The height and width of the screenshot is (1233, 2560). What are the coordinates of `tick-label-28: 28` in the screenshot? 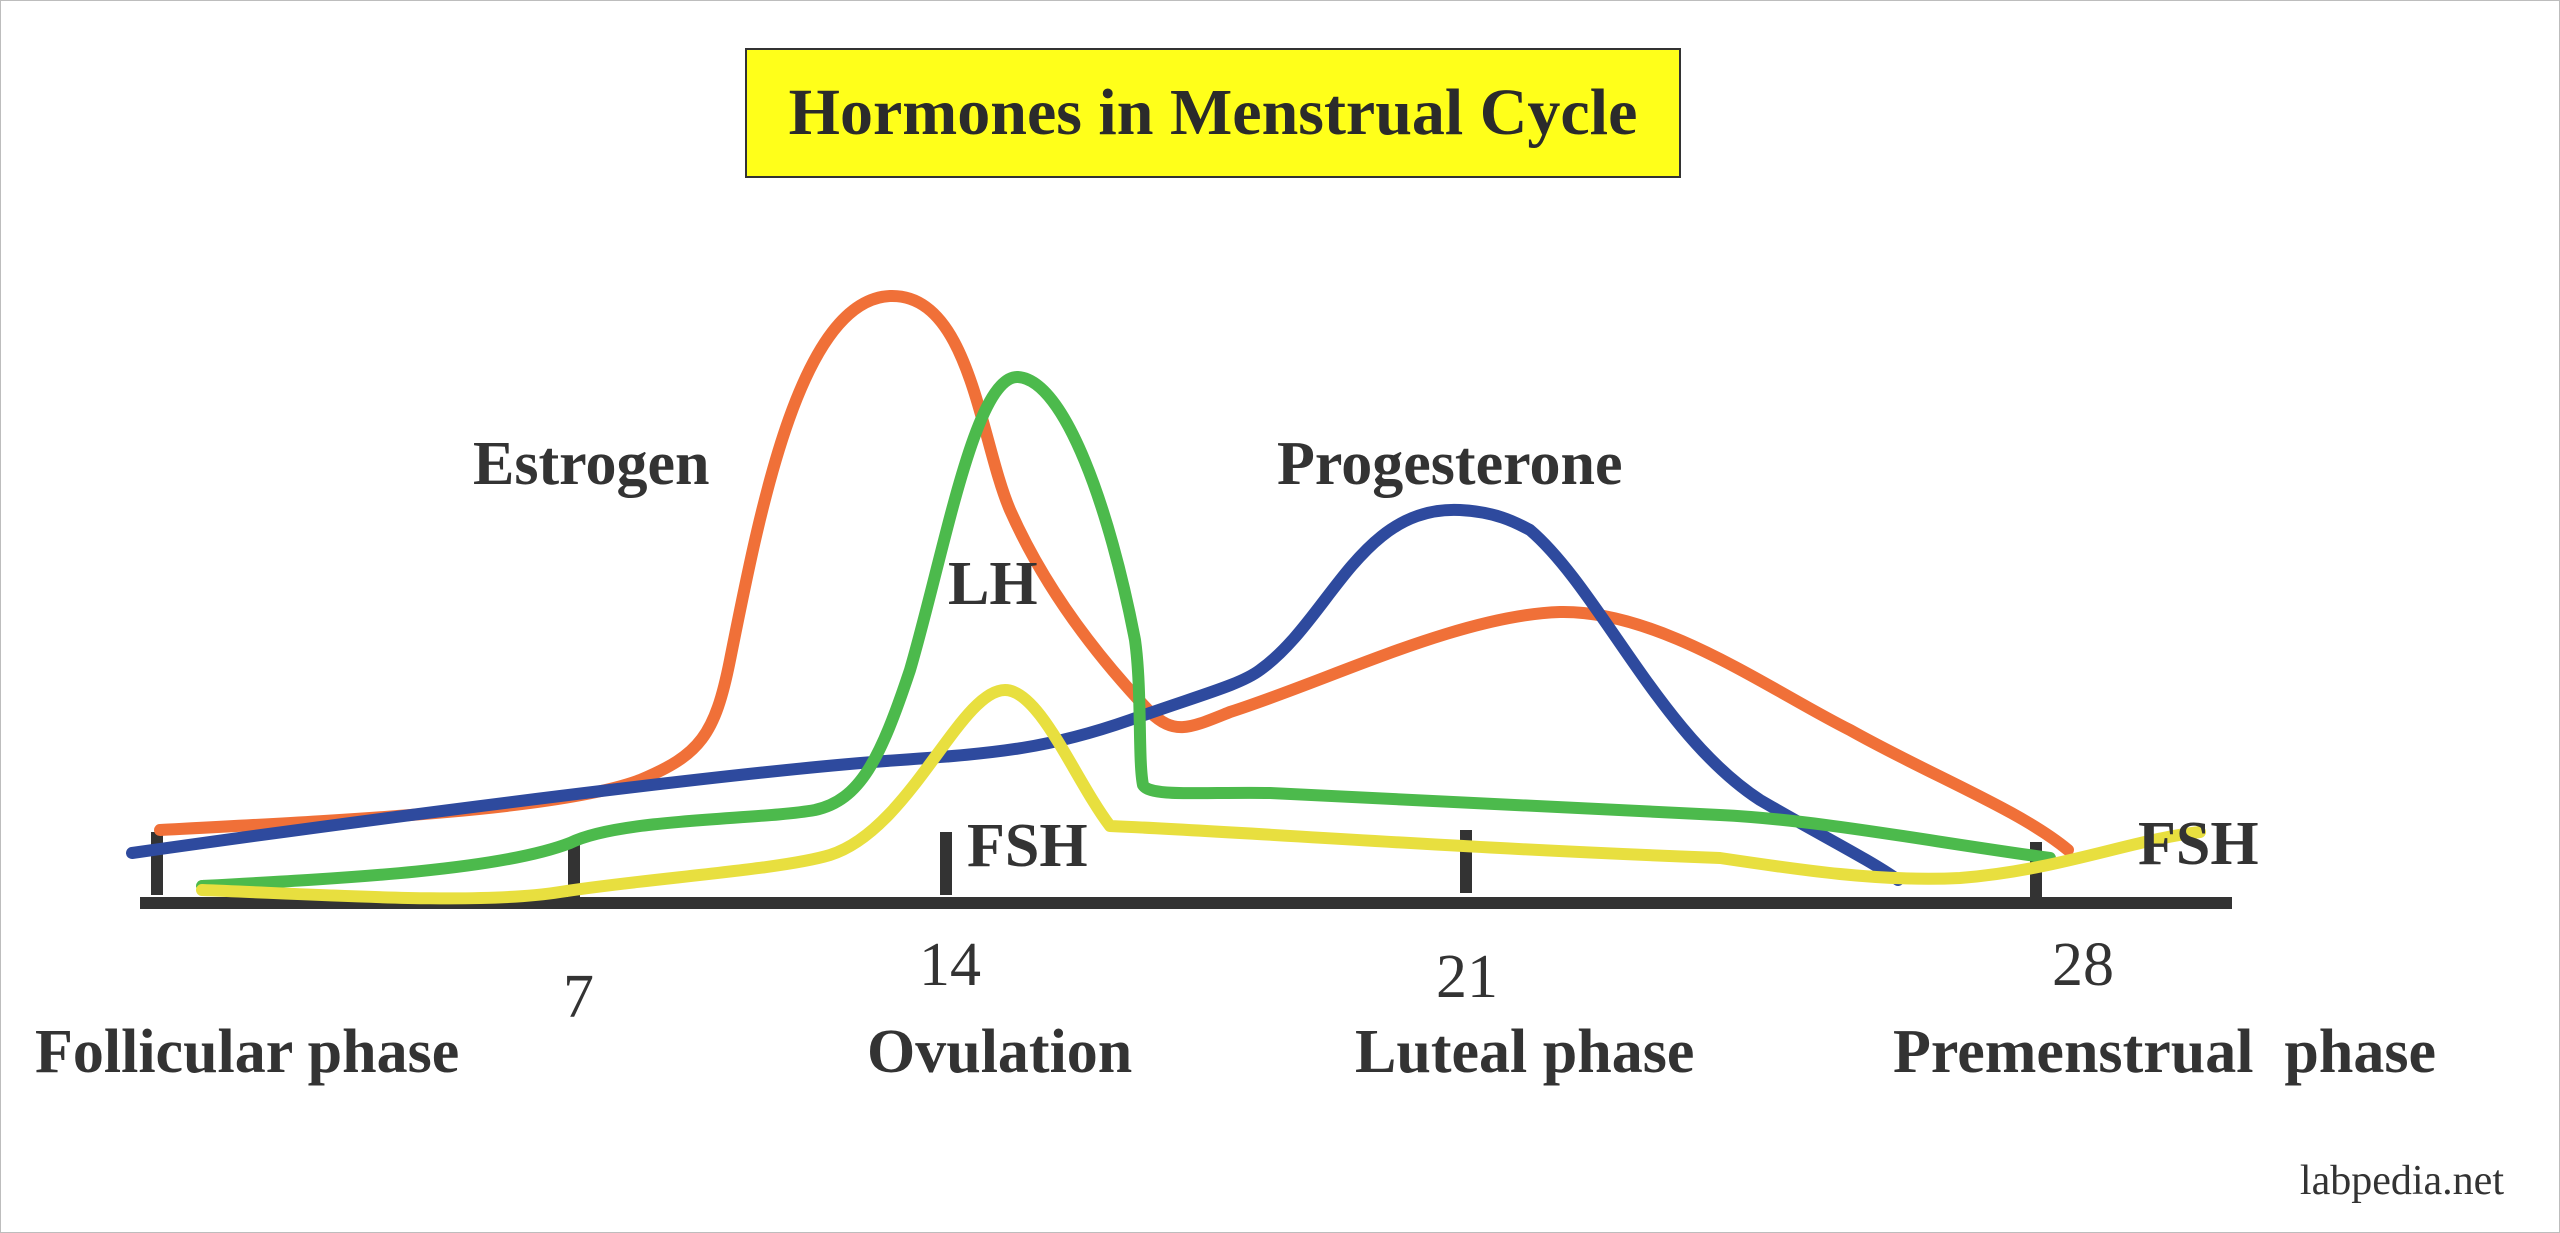 It's located at (2083, 965).